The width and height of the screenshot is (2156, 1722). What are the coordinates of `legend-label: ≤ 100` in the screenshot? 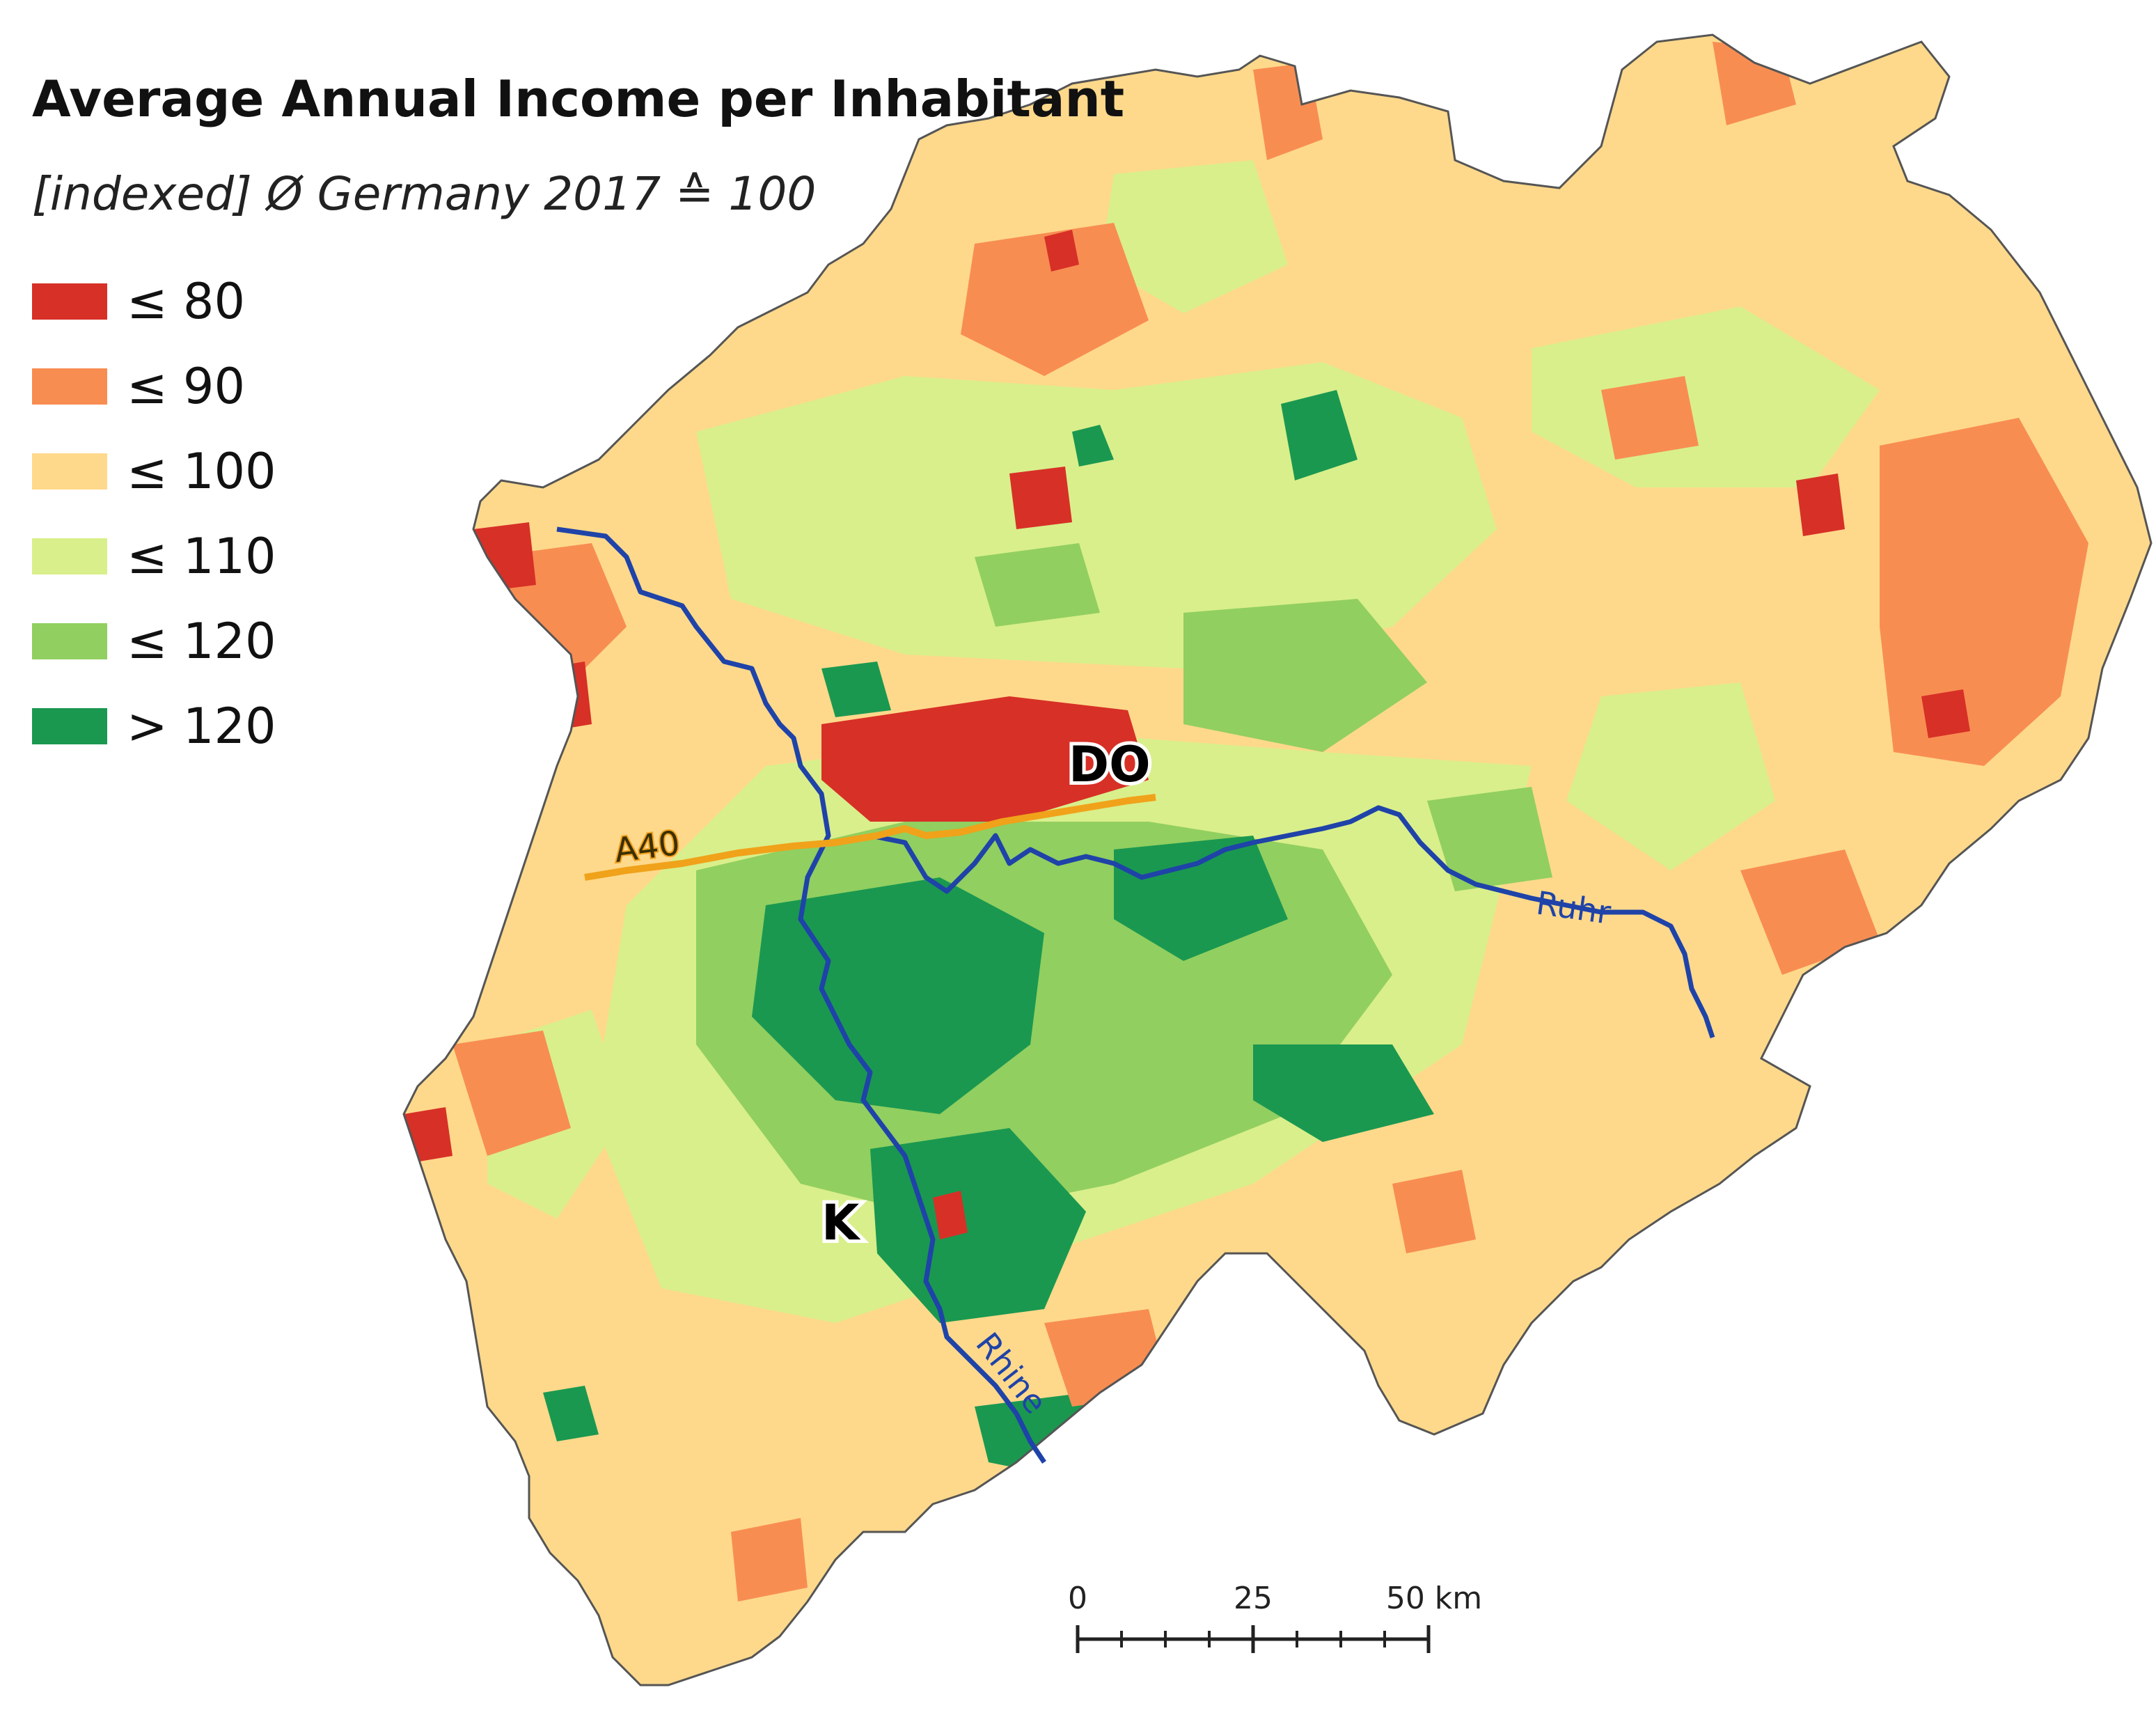 It's located at (201, 471).